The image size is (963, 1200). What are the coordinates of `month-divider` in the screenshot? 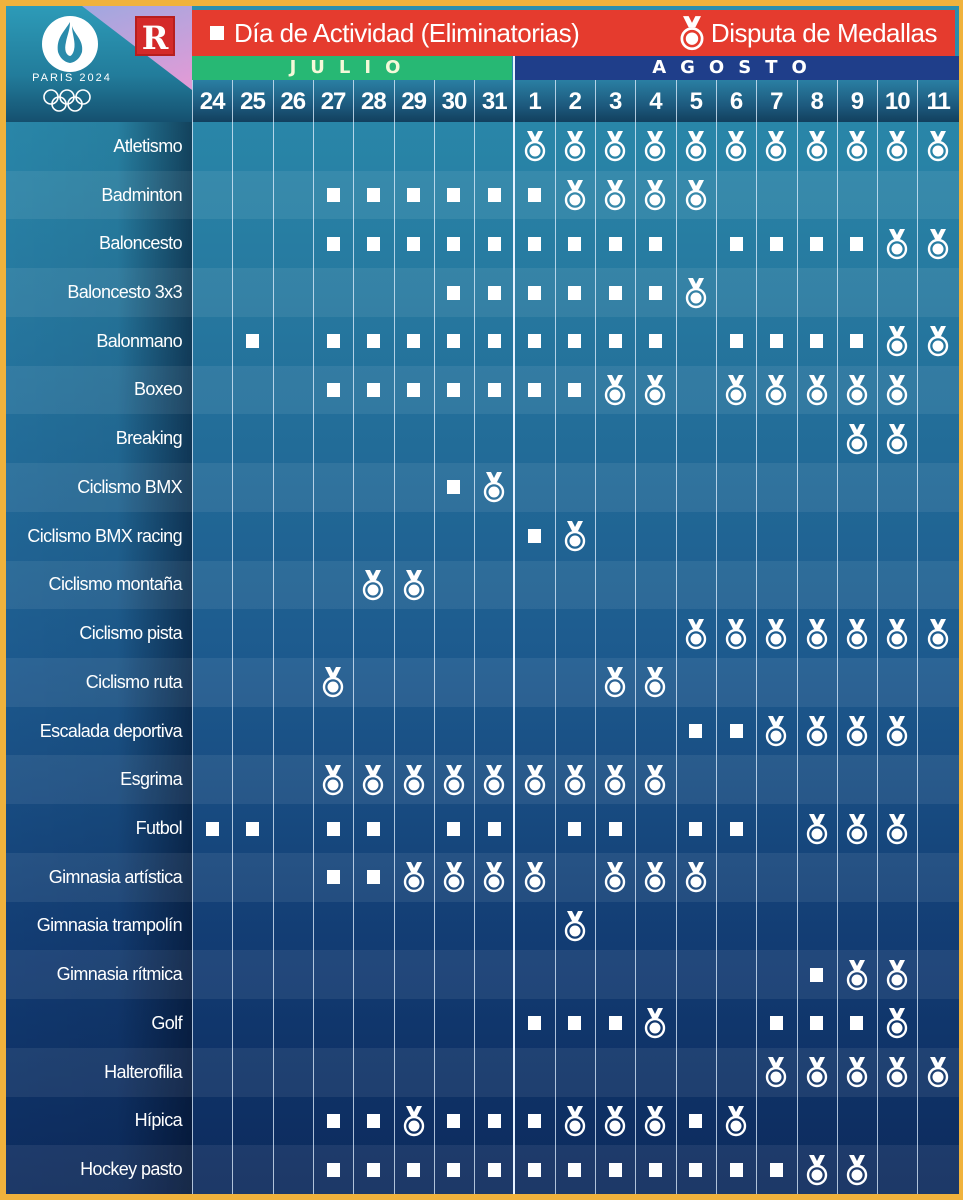 It's located at (514, 625).